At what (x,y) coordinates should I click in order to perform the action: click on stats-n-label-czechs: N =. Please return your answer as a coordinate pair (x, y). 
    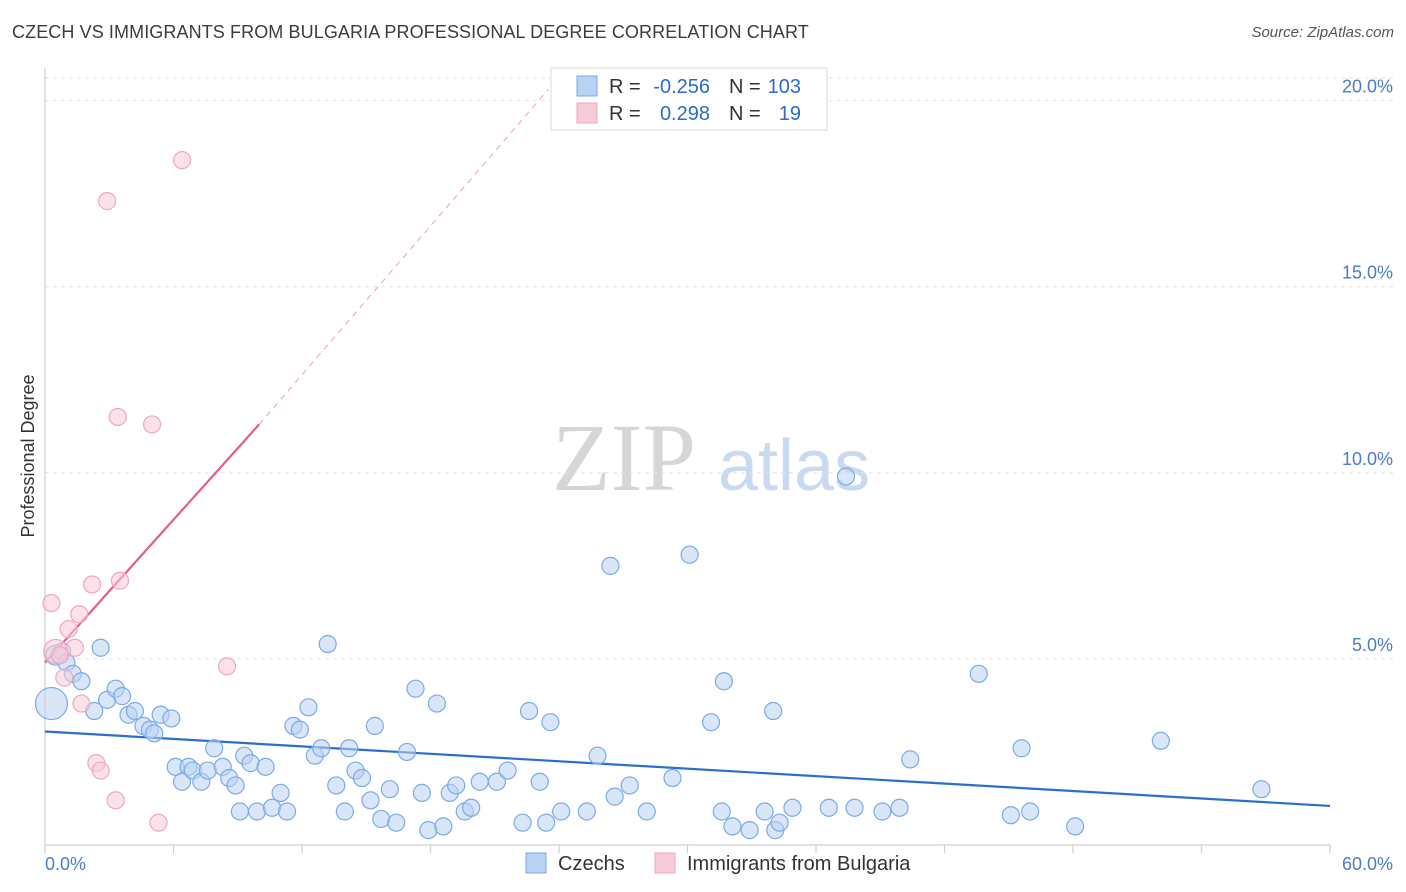
    Looking at the image, I should click on (745, 87).